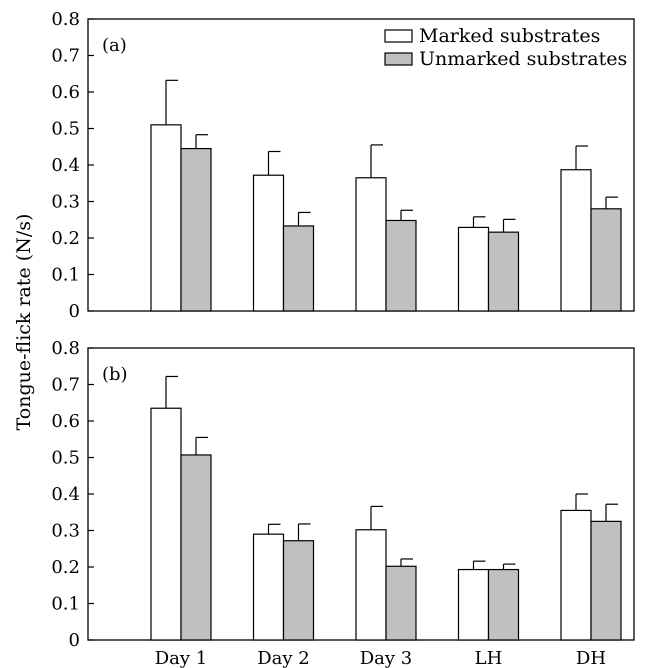 This screenshot has width=656, height=668. I want to click on x-tick-label: Day 3, so click(386, 658).